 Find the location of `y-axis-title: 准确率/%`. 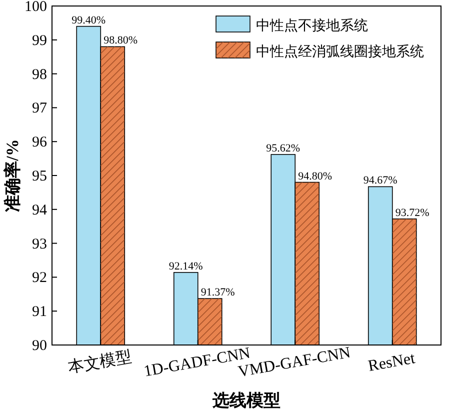

y-axis-title: 准确率/% is located at coordinates (12, 175).